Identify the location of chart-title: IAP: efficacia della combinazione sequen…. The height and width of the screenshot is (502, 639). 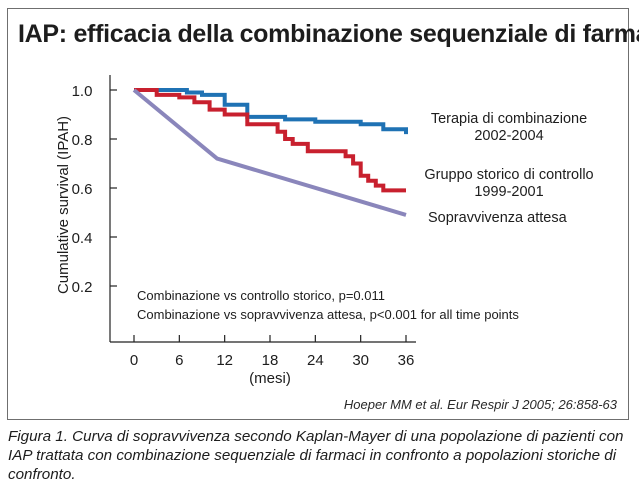
(328, 34).